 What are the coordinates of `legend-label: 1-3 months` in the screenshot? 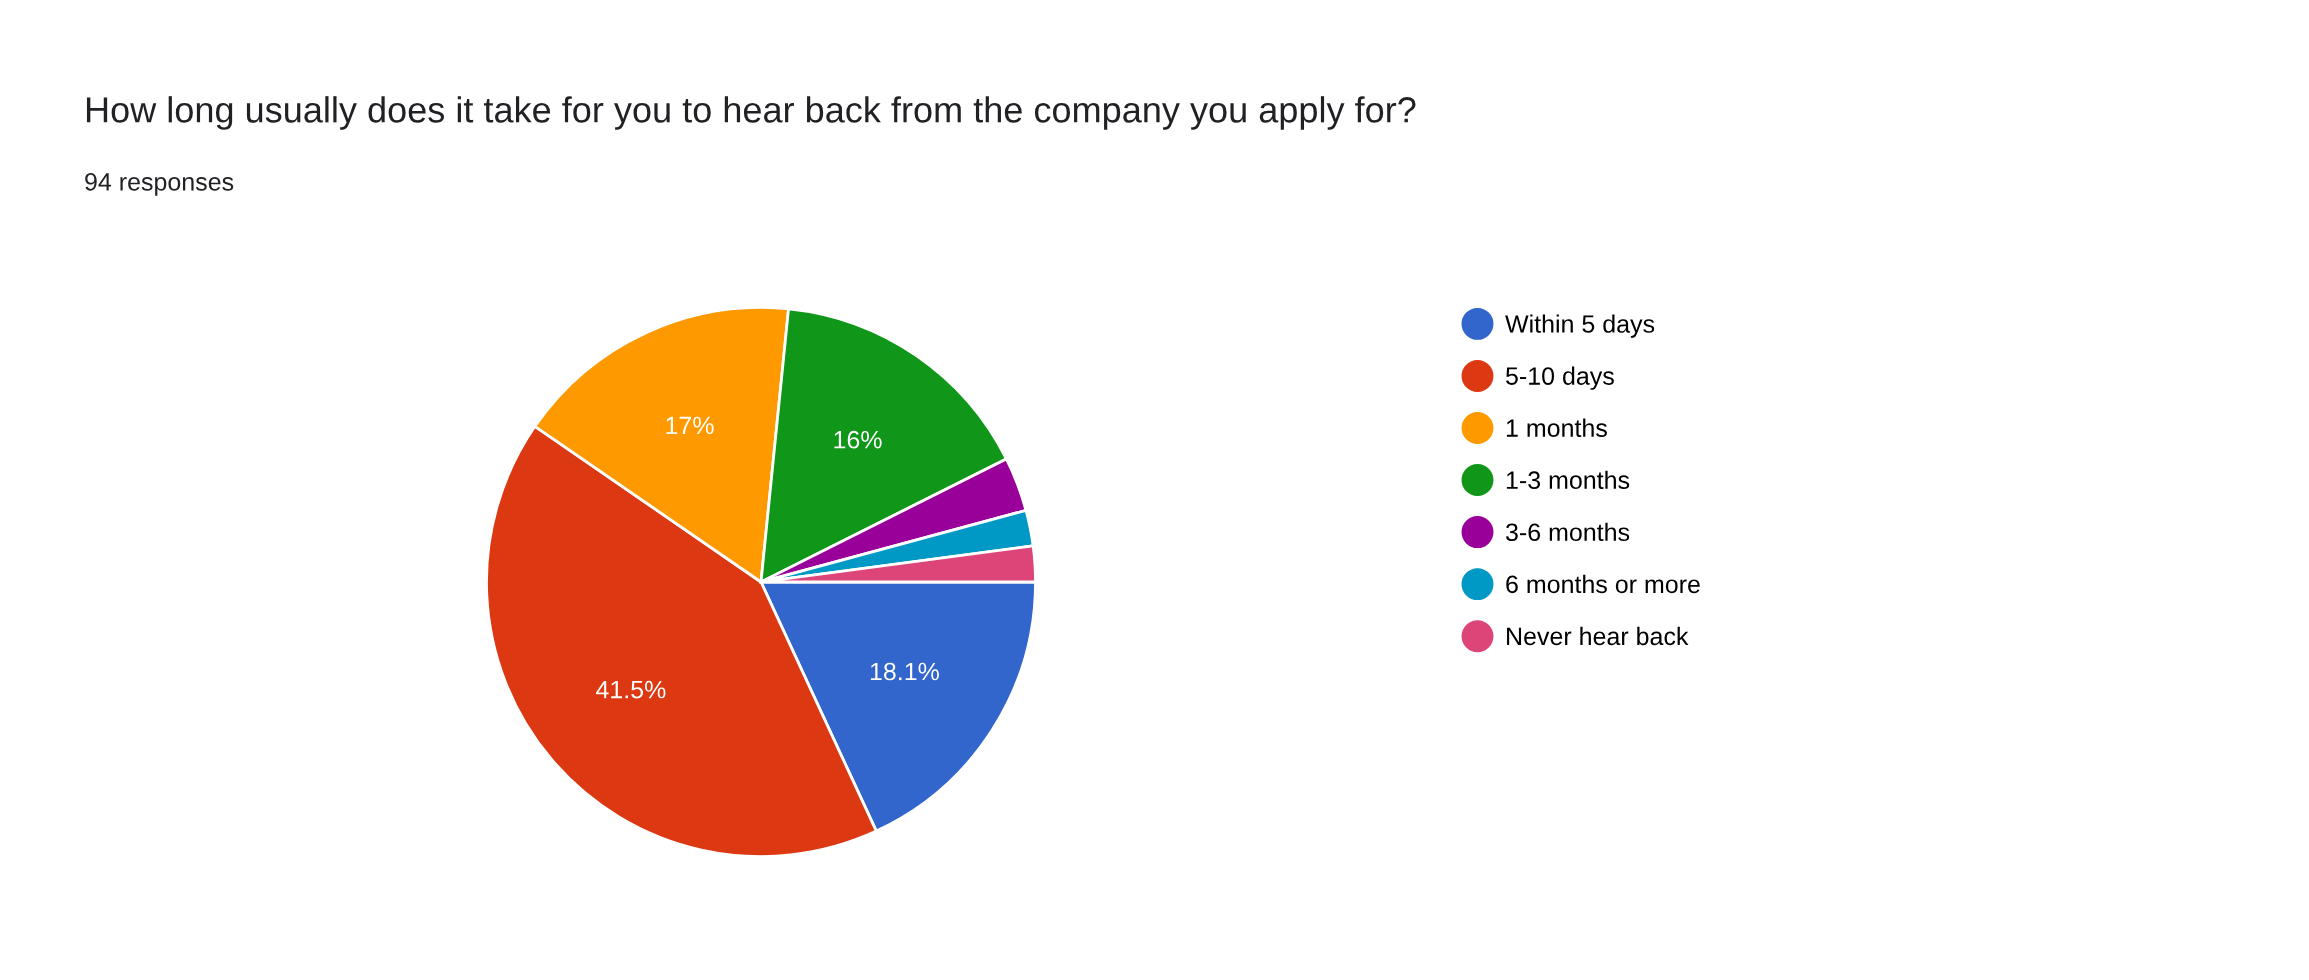 It's located at (1568, 480).